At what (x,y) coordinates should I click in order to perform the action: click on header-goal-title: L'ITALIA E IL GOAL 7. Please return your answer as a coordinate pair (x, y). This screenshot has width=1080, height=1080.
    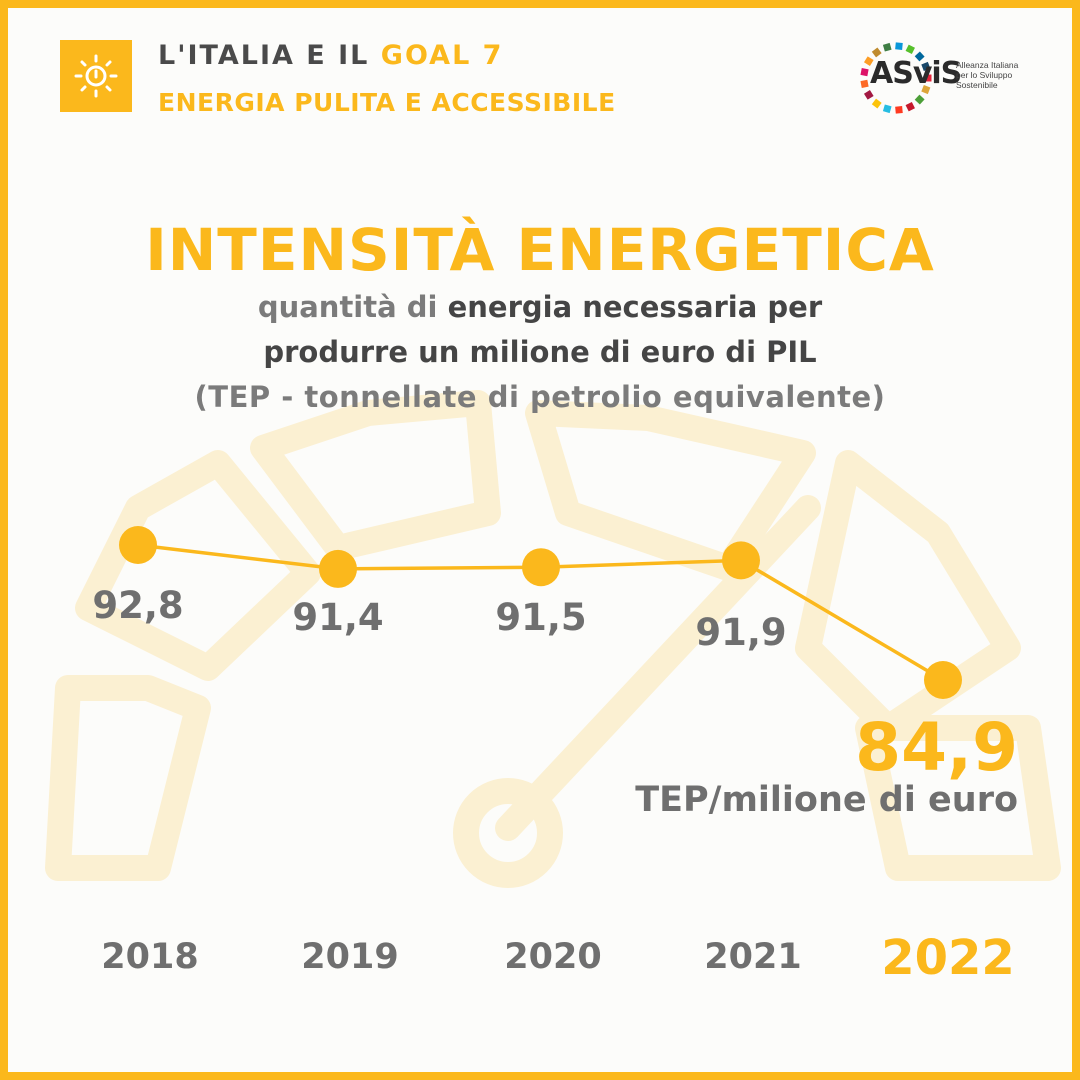
    Looking at the image, I should click on (330, 55).